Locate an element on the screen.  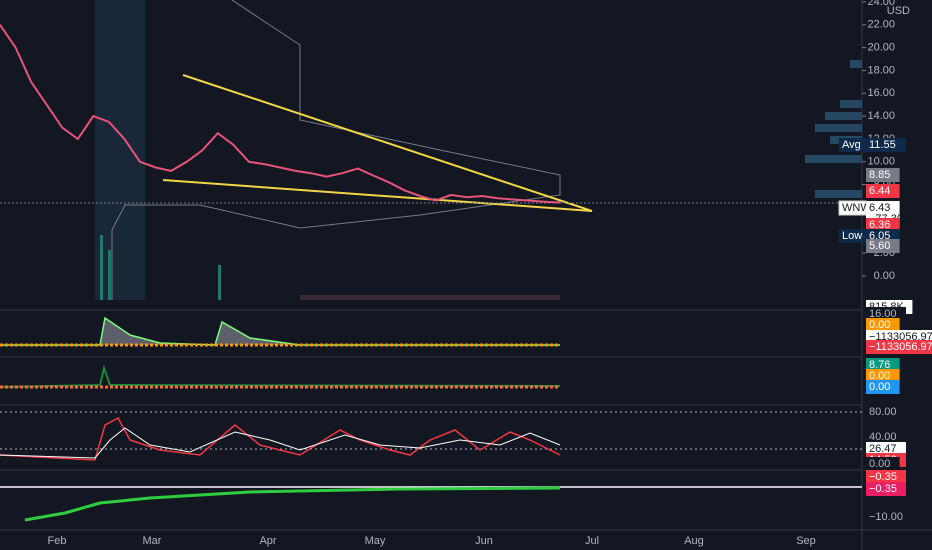
badge-tag-label: WNW is located at coordinates (856, 208).